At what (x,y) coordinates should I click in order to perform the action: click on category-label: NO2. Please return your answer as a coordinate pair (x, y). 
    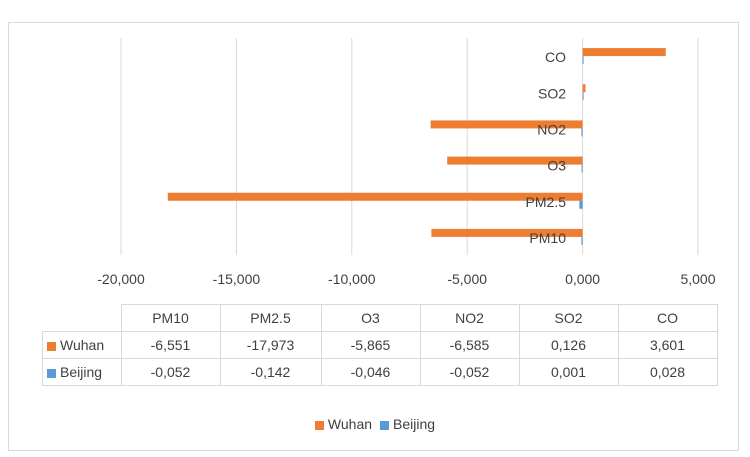
    Looking at the image, I should click on (551, 129).